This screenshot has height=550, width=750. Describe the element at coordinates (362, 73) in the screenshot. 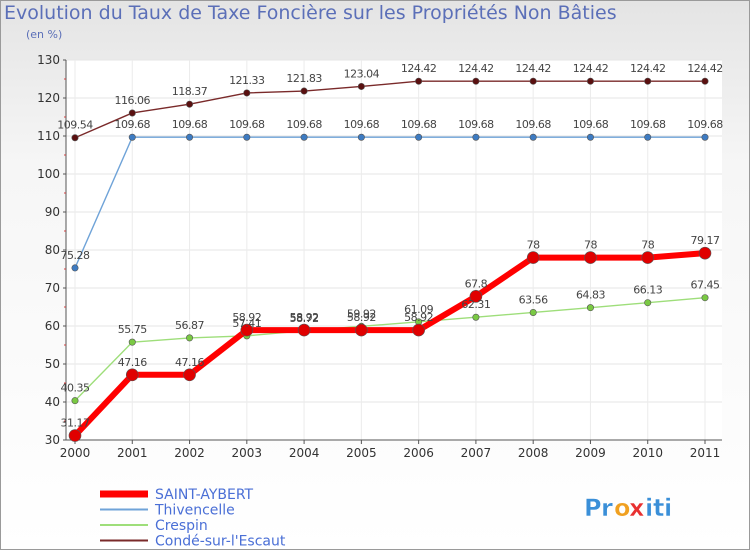

I see `data-label-cond-sur-l-escaut: 123.04` at that location.